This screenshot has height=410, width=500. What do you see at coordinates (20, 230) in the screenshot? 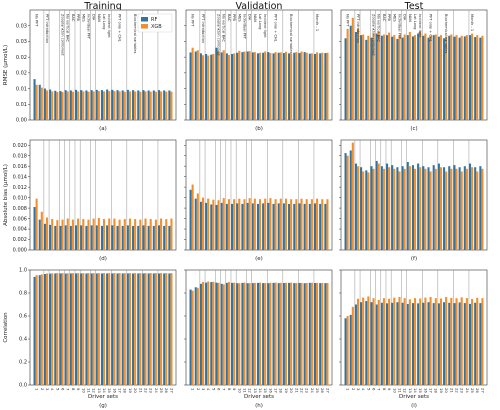
I see `y-tick-label: 0.004` at bounding box center [20, 230].